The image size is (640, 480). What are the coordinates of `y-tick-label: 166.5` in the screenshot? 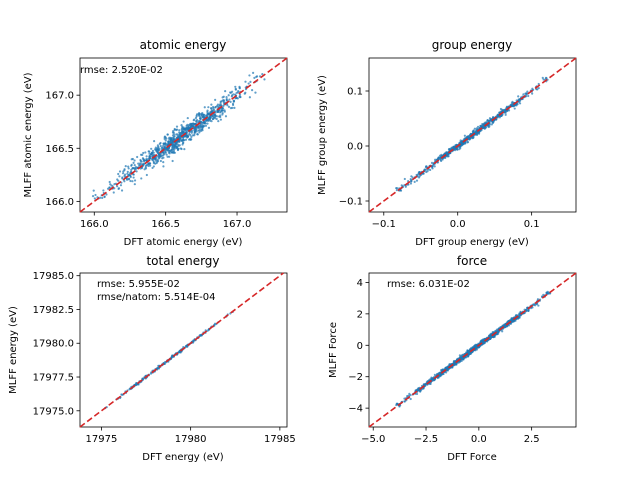 It's located at (59, 149).